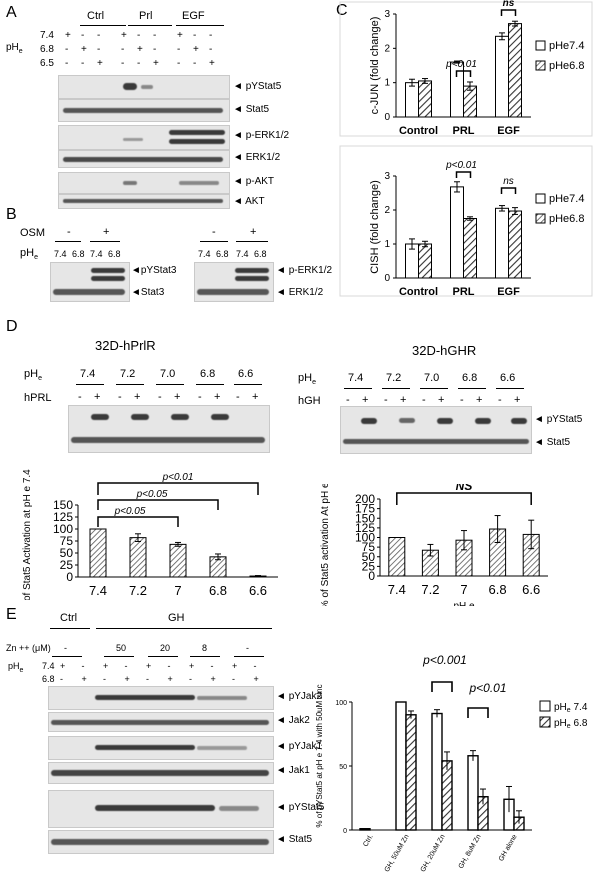 This screenshot has width=600, height=890. What do you see at coordinates (193, 16) in the screenshot?
I see `group-label-egf: EGF` at bounding box center [193, 16].